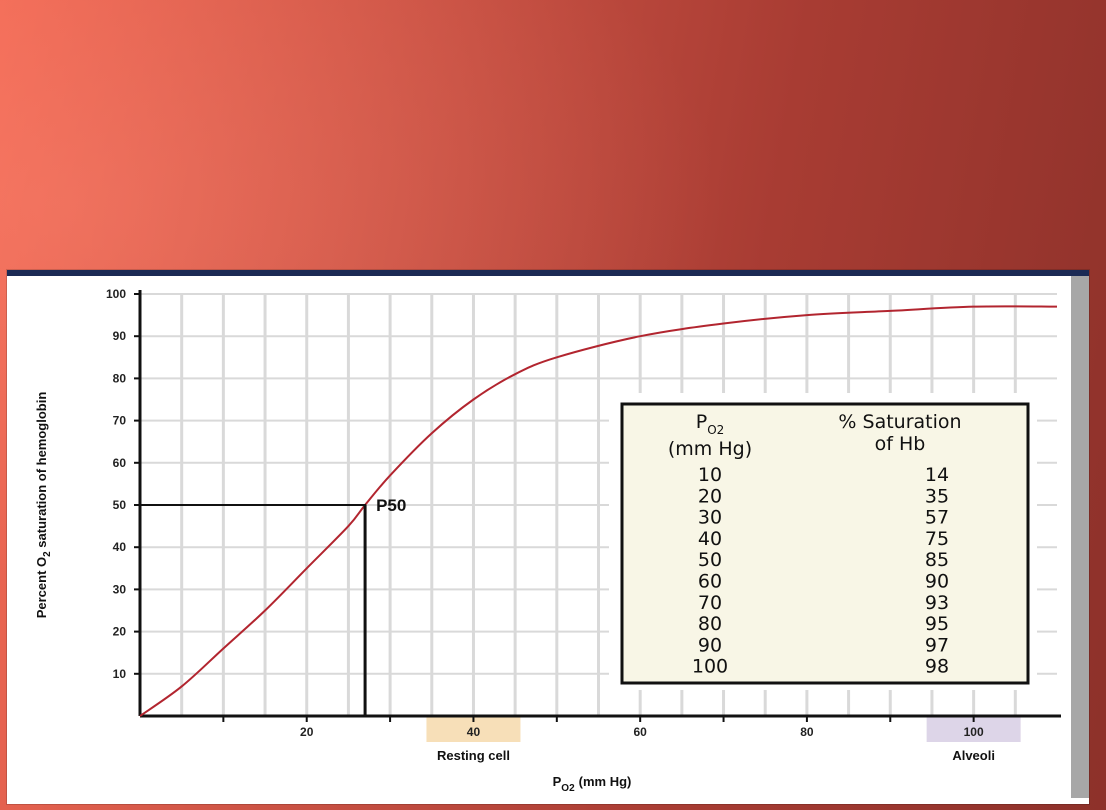 The width and height of the screenshot is (1106, 810). What do you see at coordinates (120, 336) in the screenshot?
I see `y-tick-label: 90` at bounding box center [120, 336].